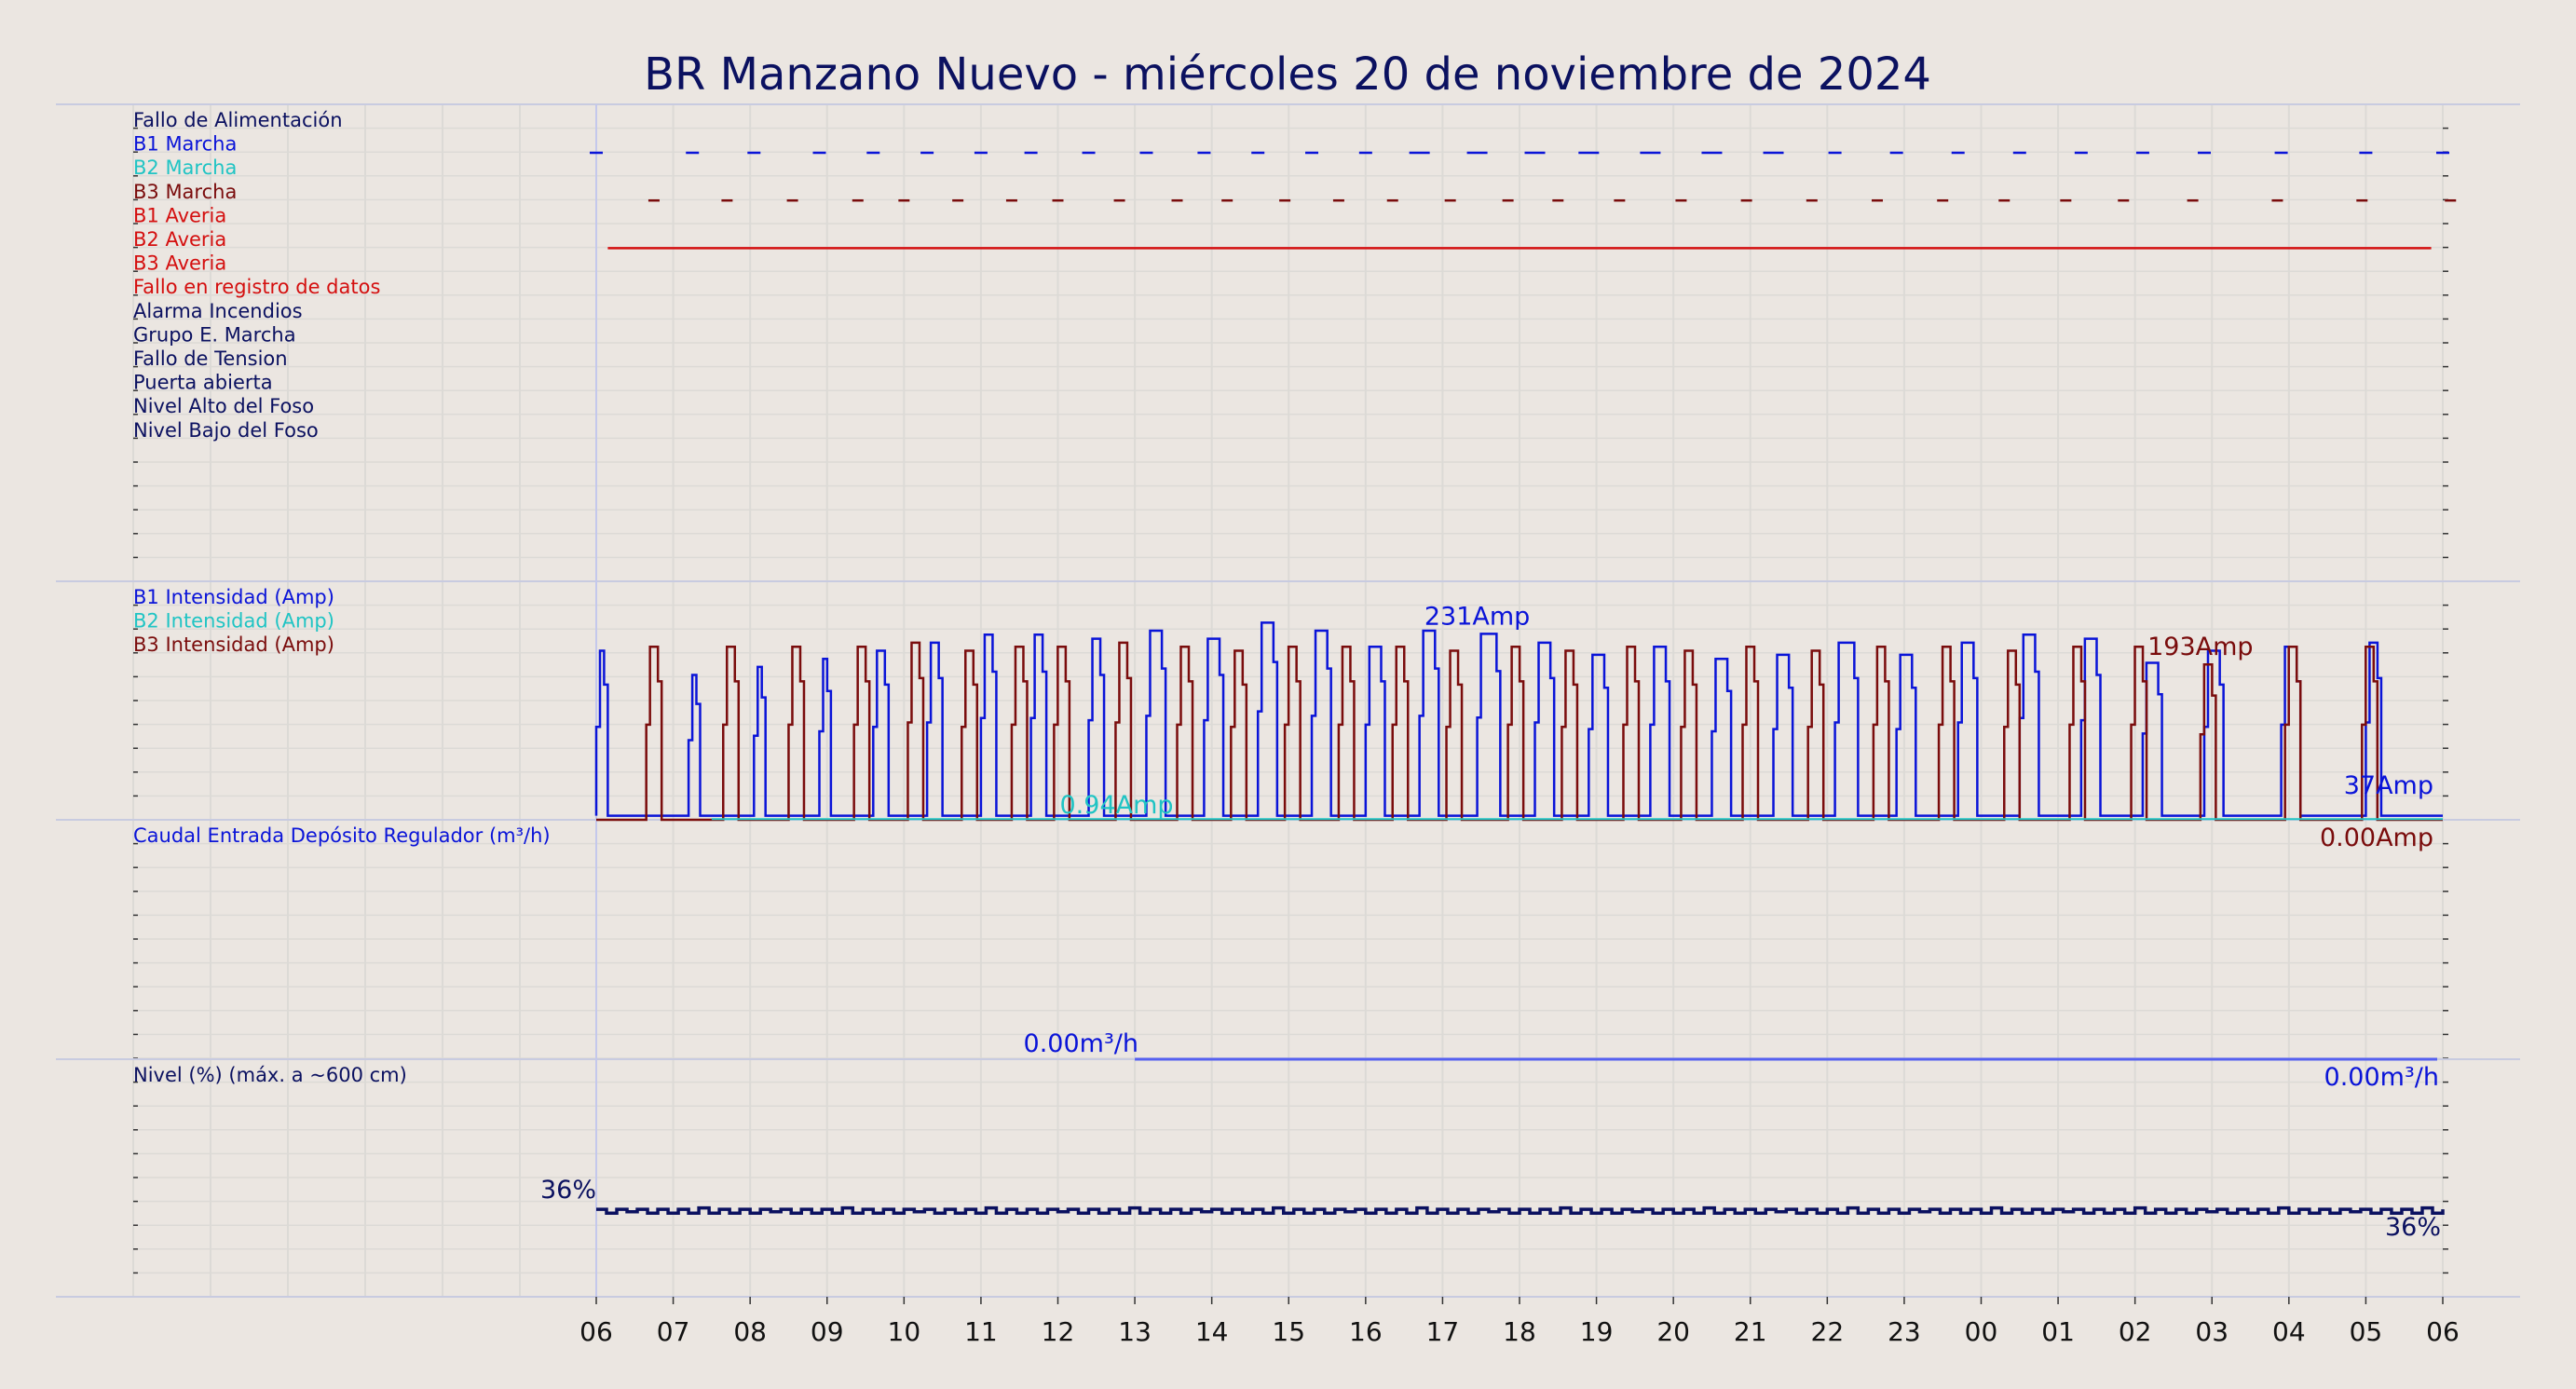 The width and height of the screenshot is (2576, 1389). I want to click on x-tick-label: 07, so click(673, 1331).